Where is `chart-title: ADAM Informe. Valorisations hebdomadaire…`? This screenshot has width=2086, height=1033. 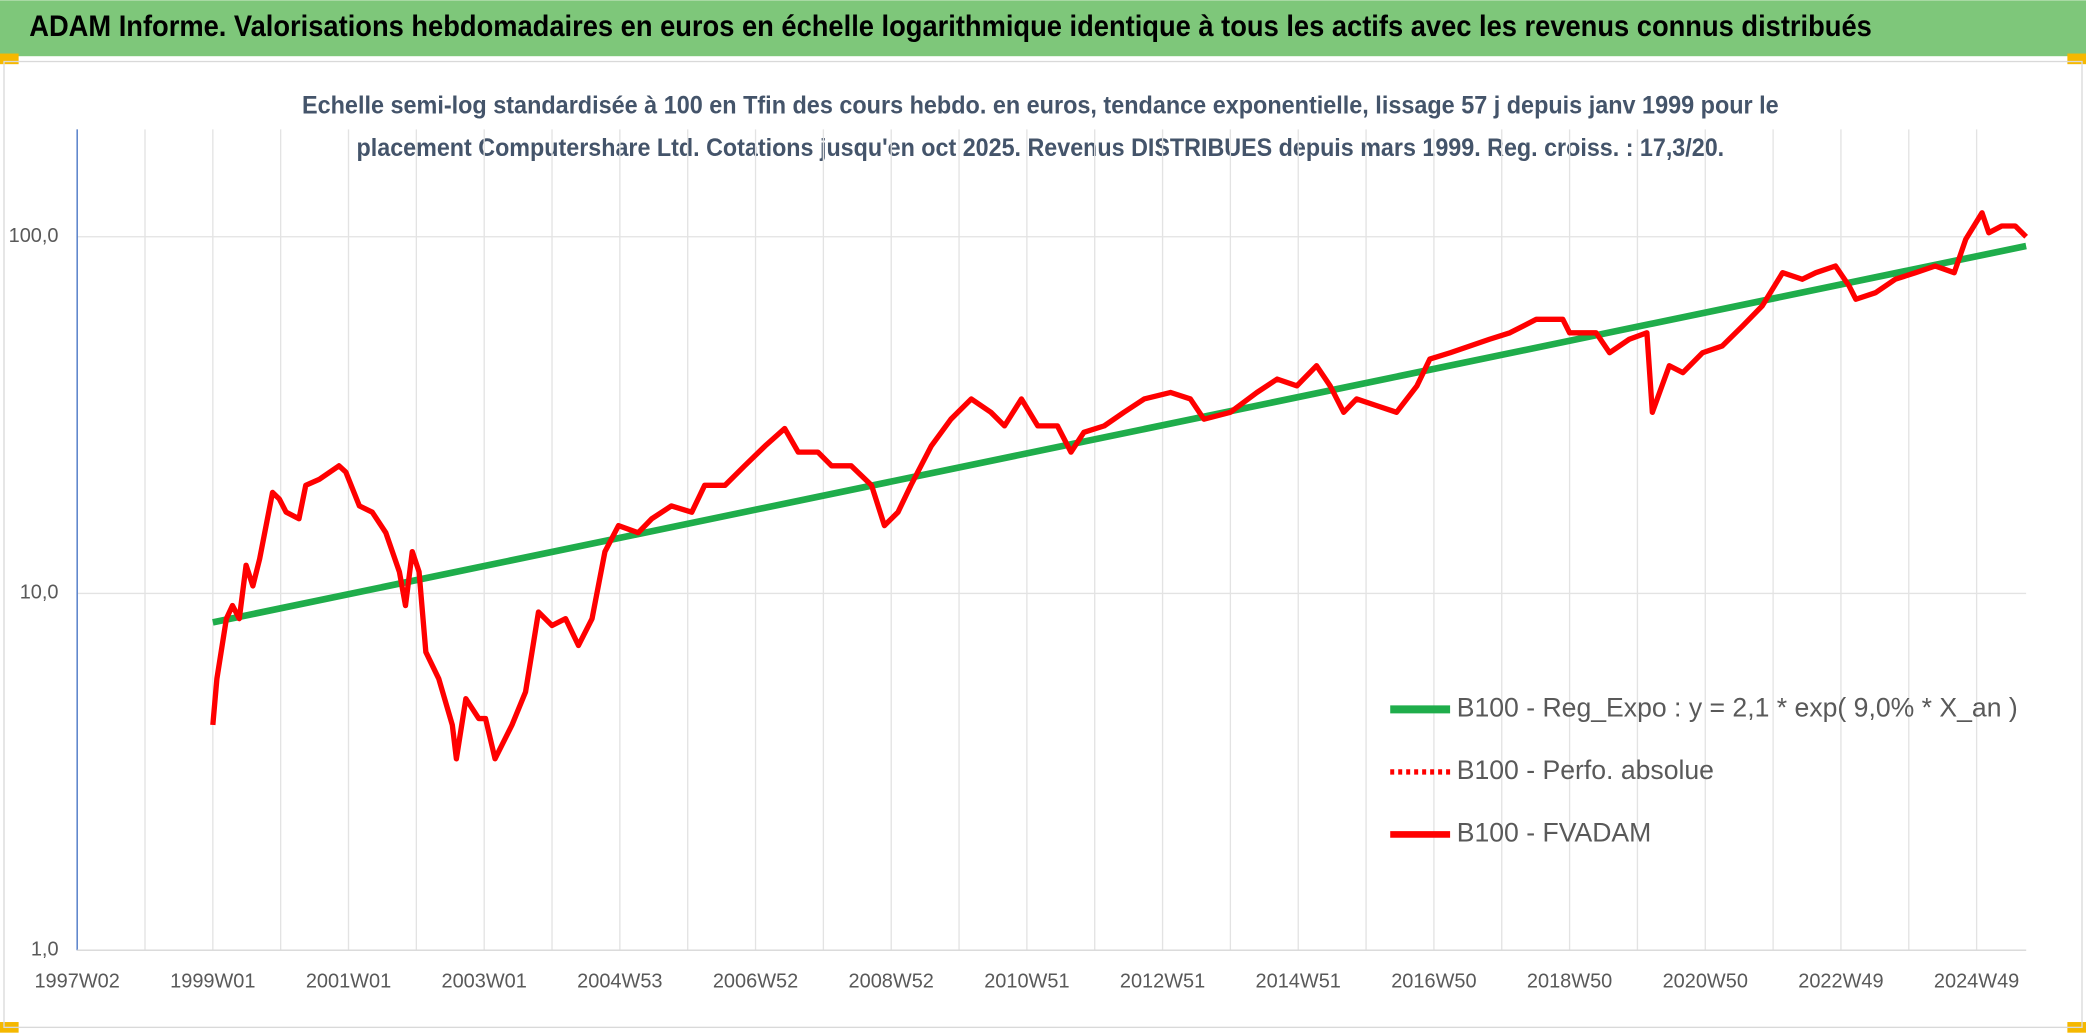
chart-title: ADAM Informe. Valorisations hebdomadaire… is located at coordinates (950, 27).